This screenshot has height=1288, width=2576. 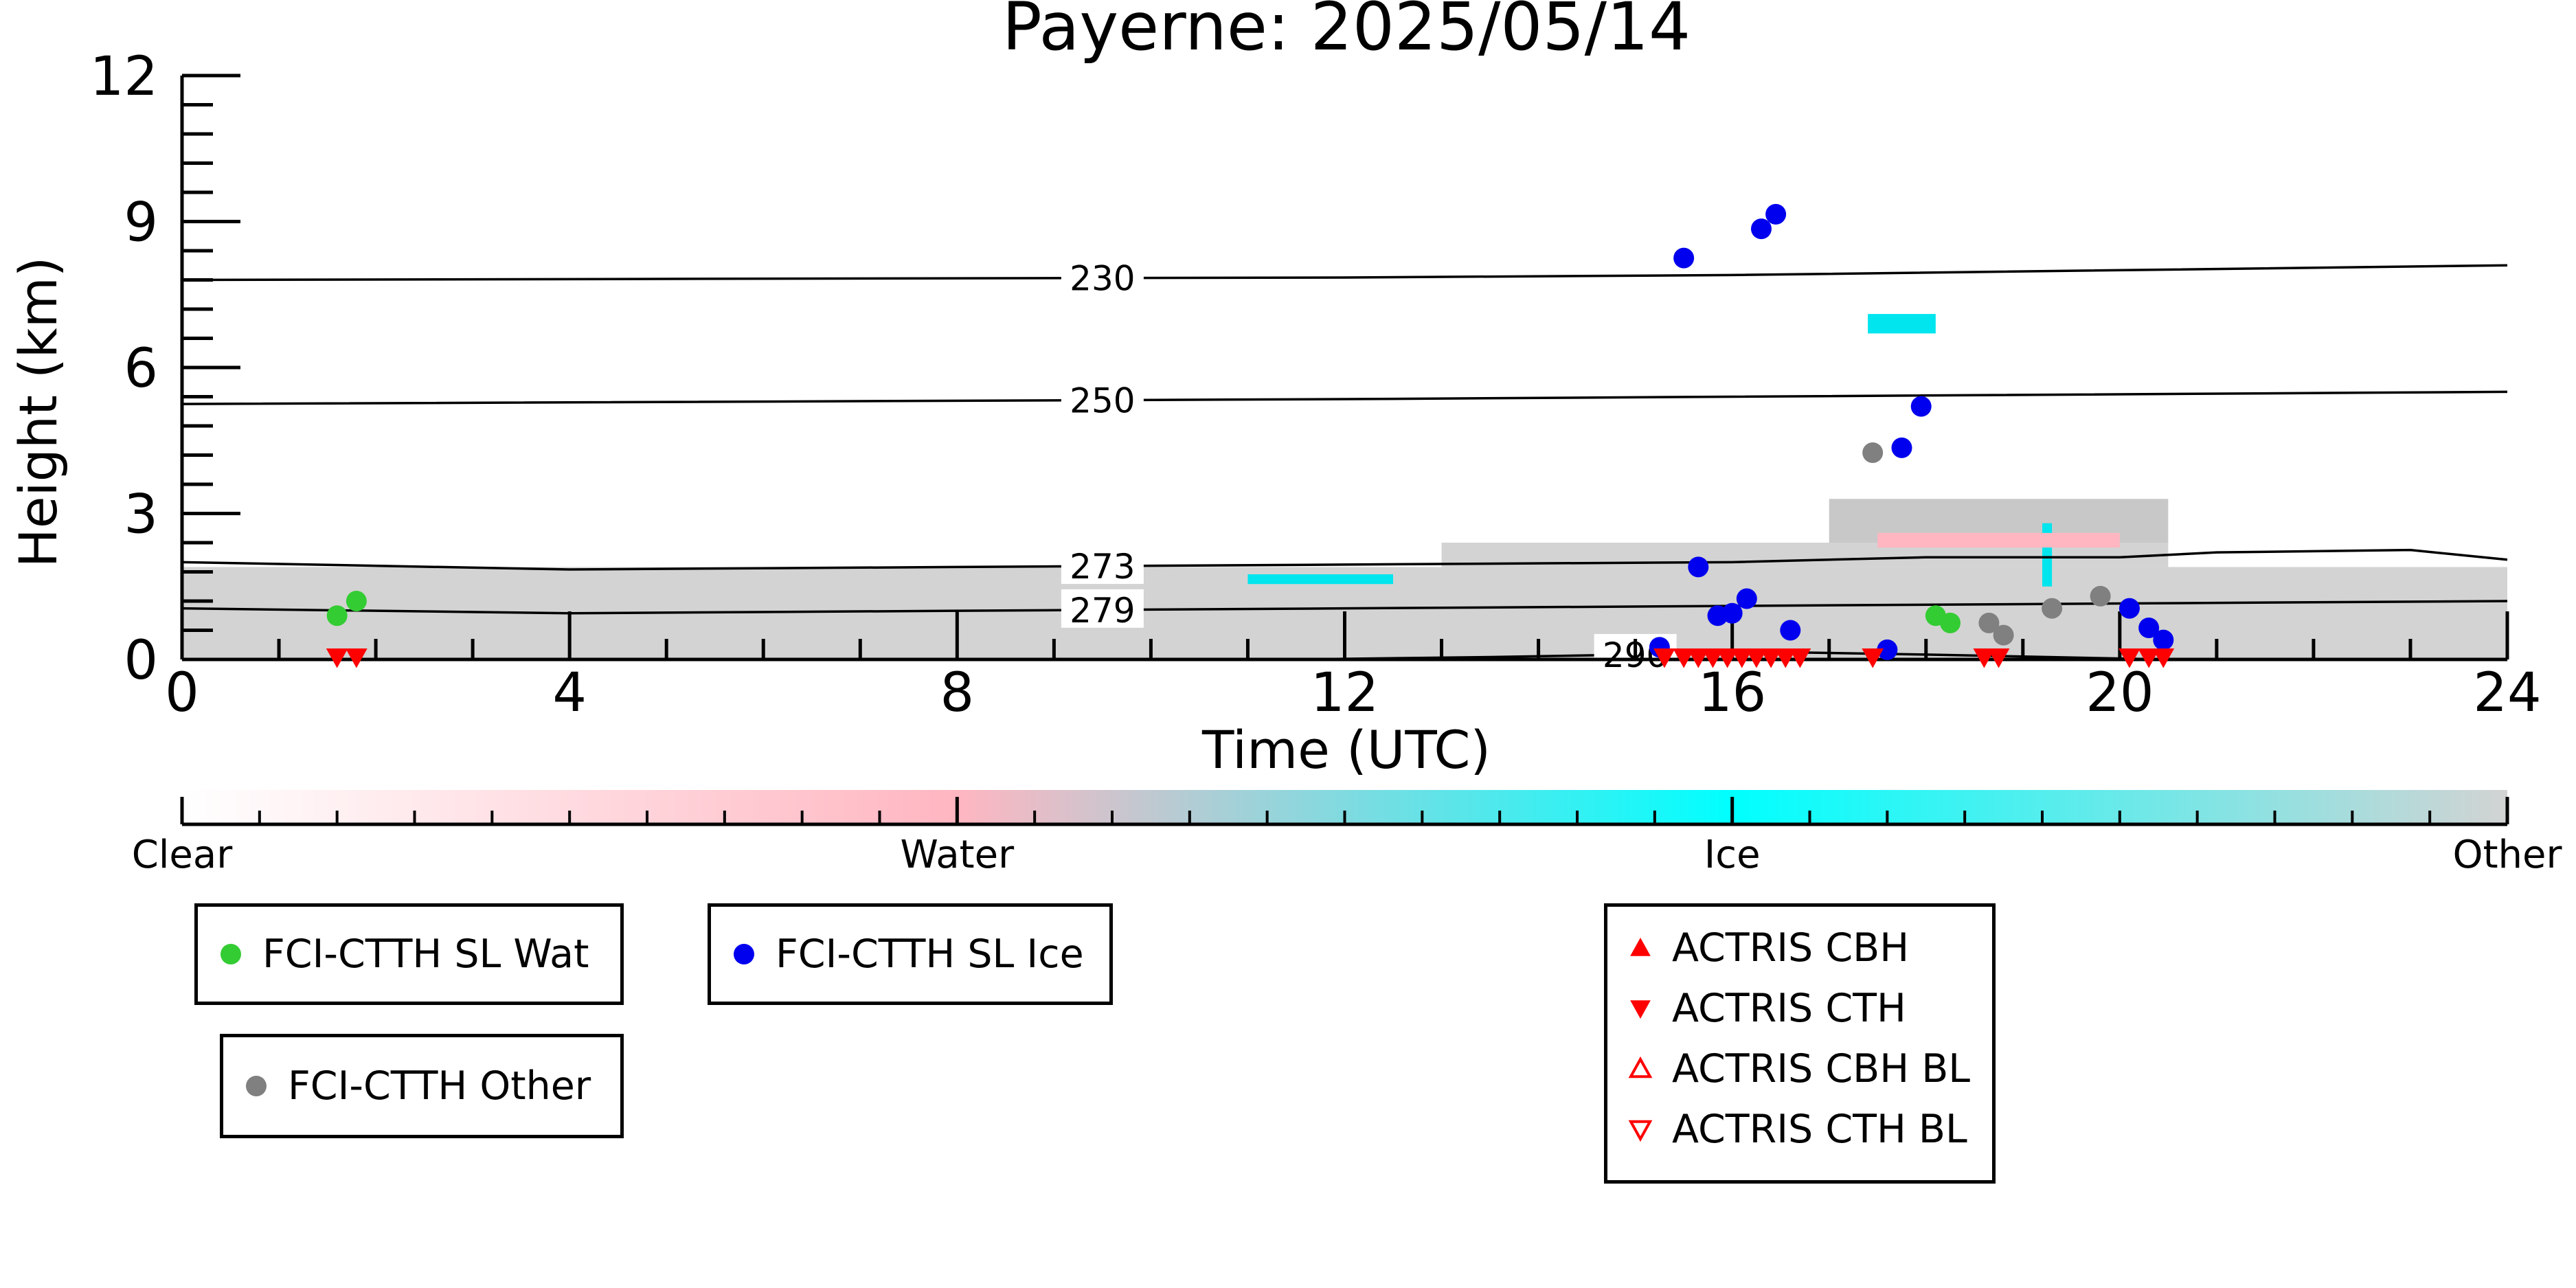 What do you see at coordinates (439, 1086) in the screenshot?
I see `legend-label: FCI-CTTH Other` at bounding box center [439, 1086].